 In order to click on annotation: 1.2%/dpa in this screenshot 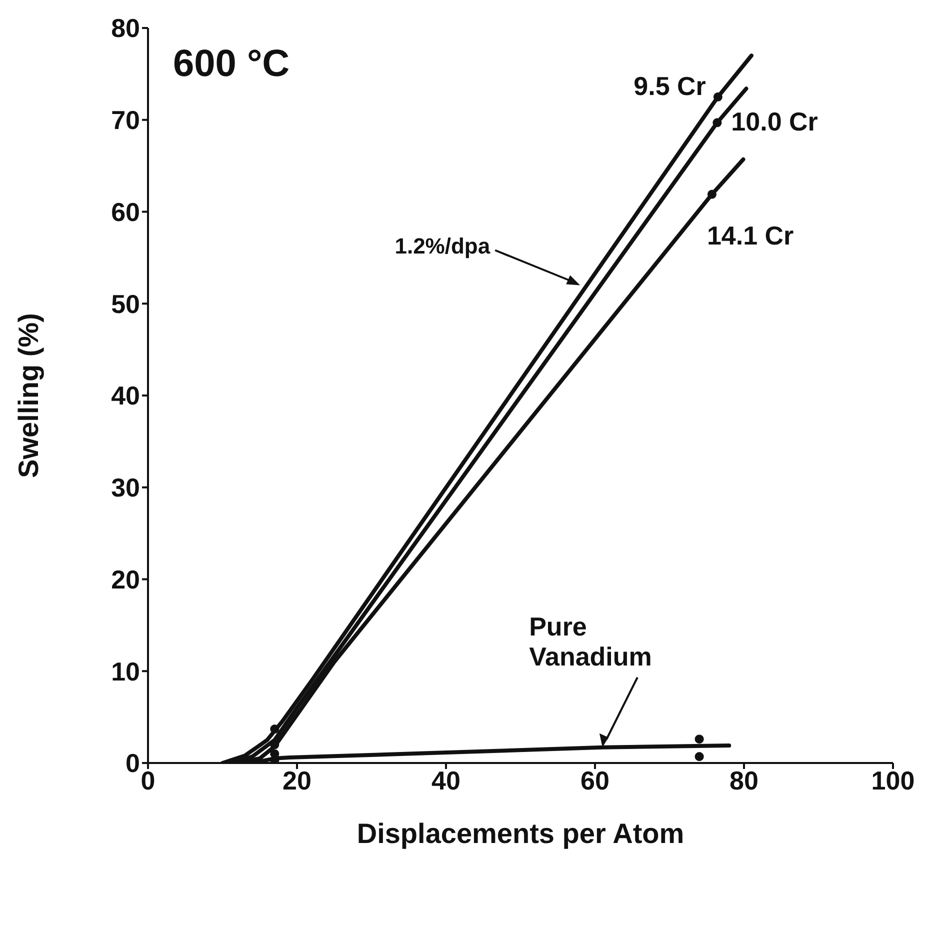, I will do `click(442, 245)`.